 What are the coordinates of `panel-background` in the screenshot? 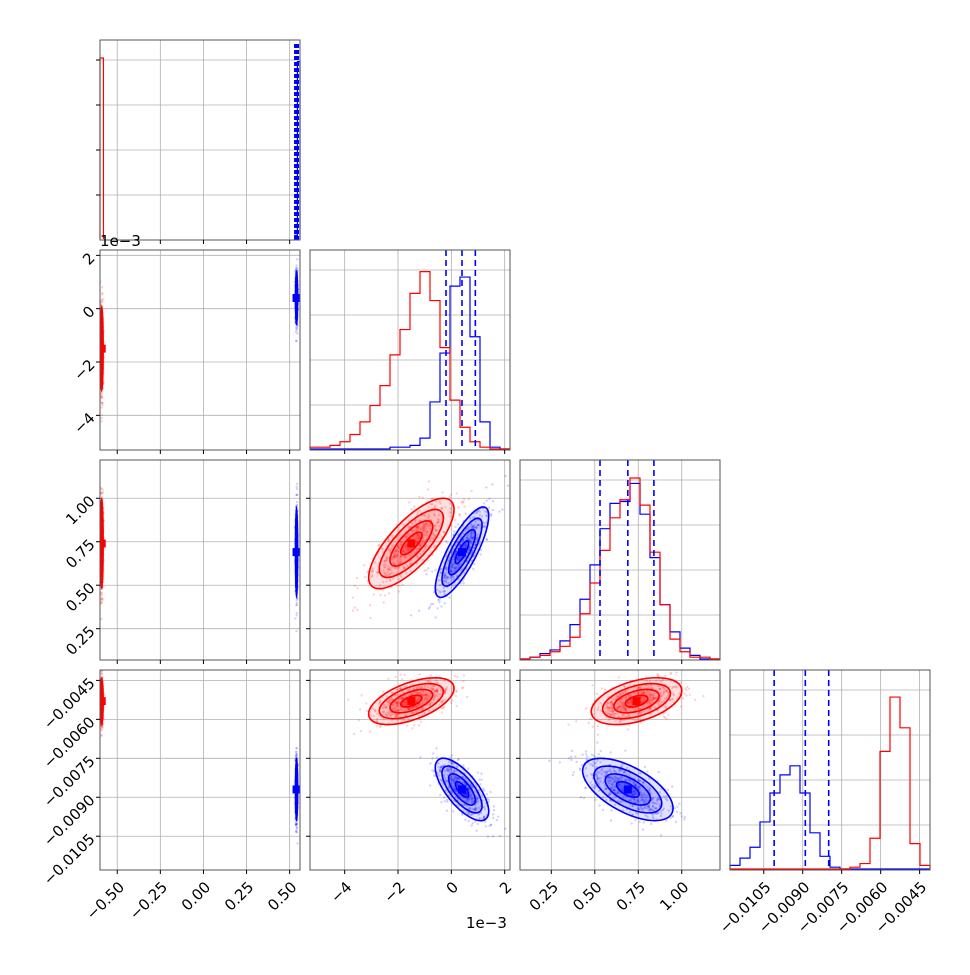 It's located at (200, 560).